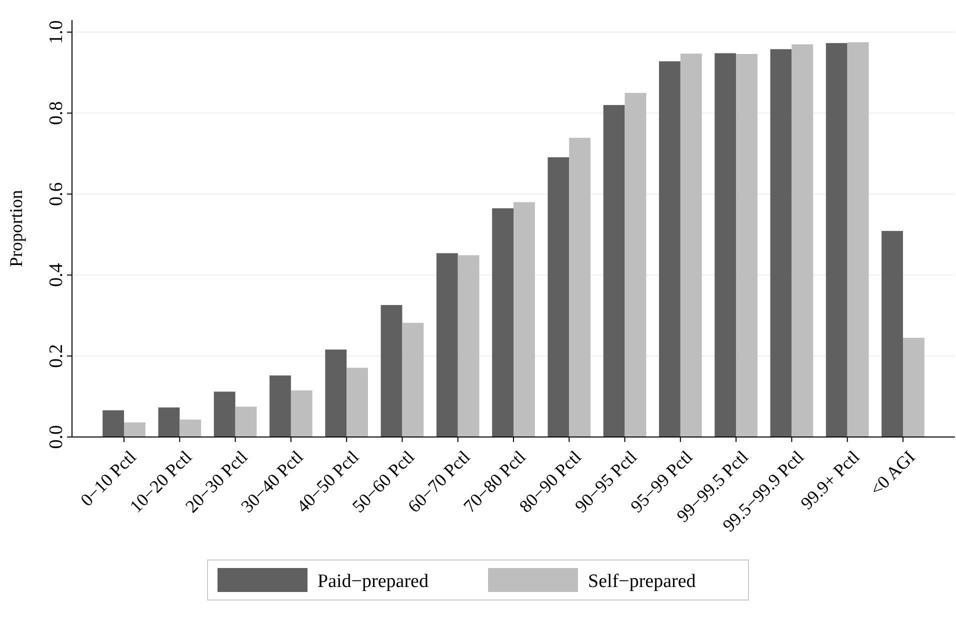 The width and height of the screenshot is (956, 619). What do you see at coordinates (16, 229) in the screenshot?
I see `y-axis-title: Proportion` at bounding box center [16, 229].